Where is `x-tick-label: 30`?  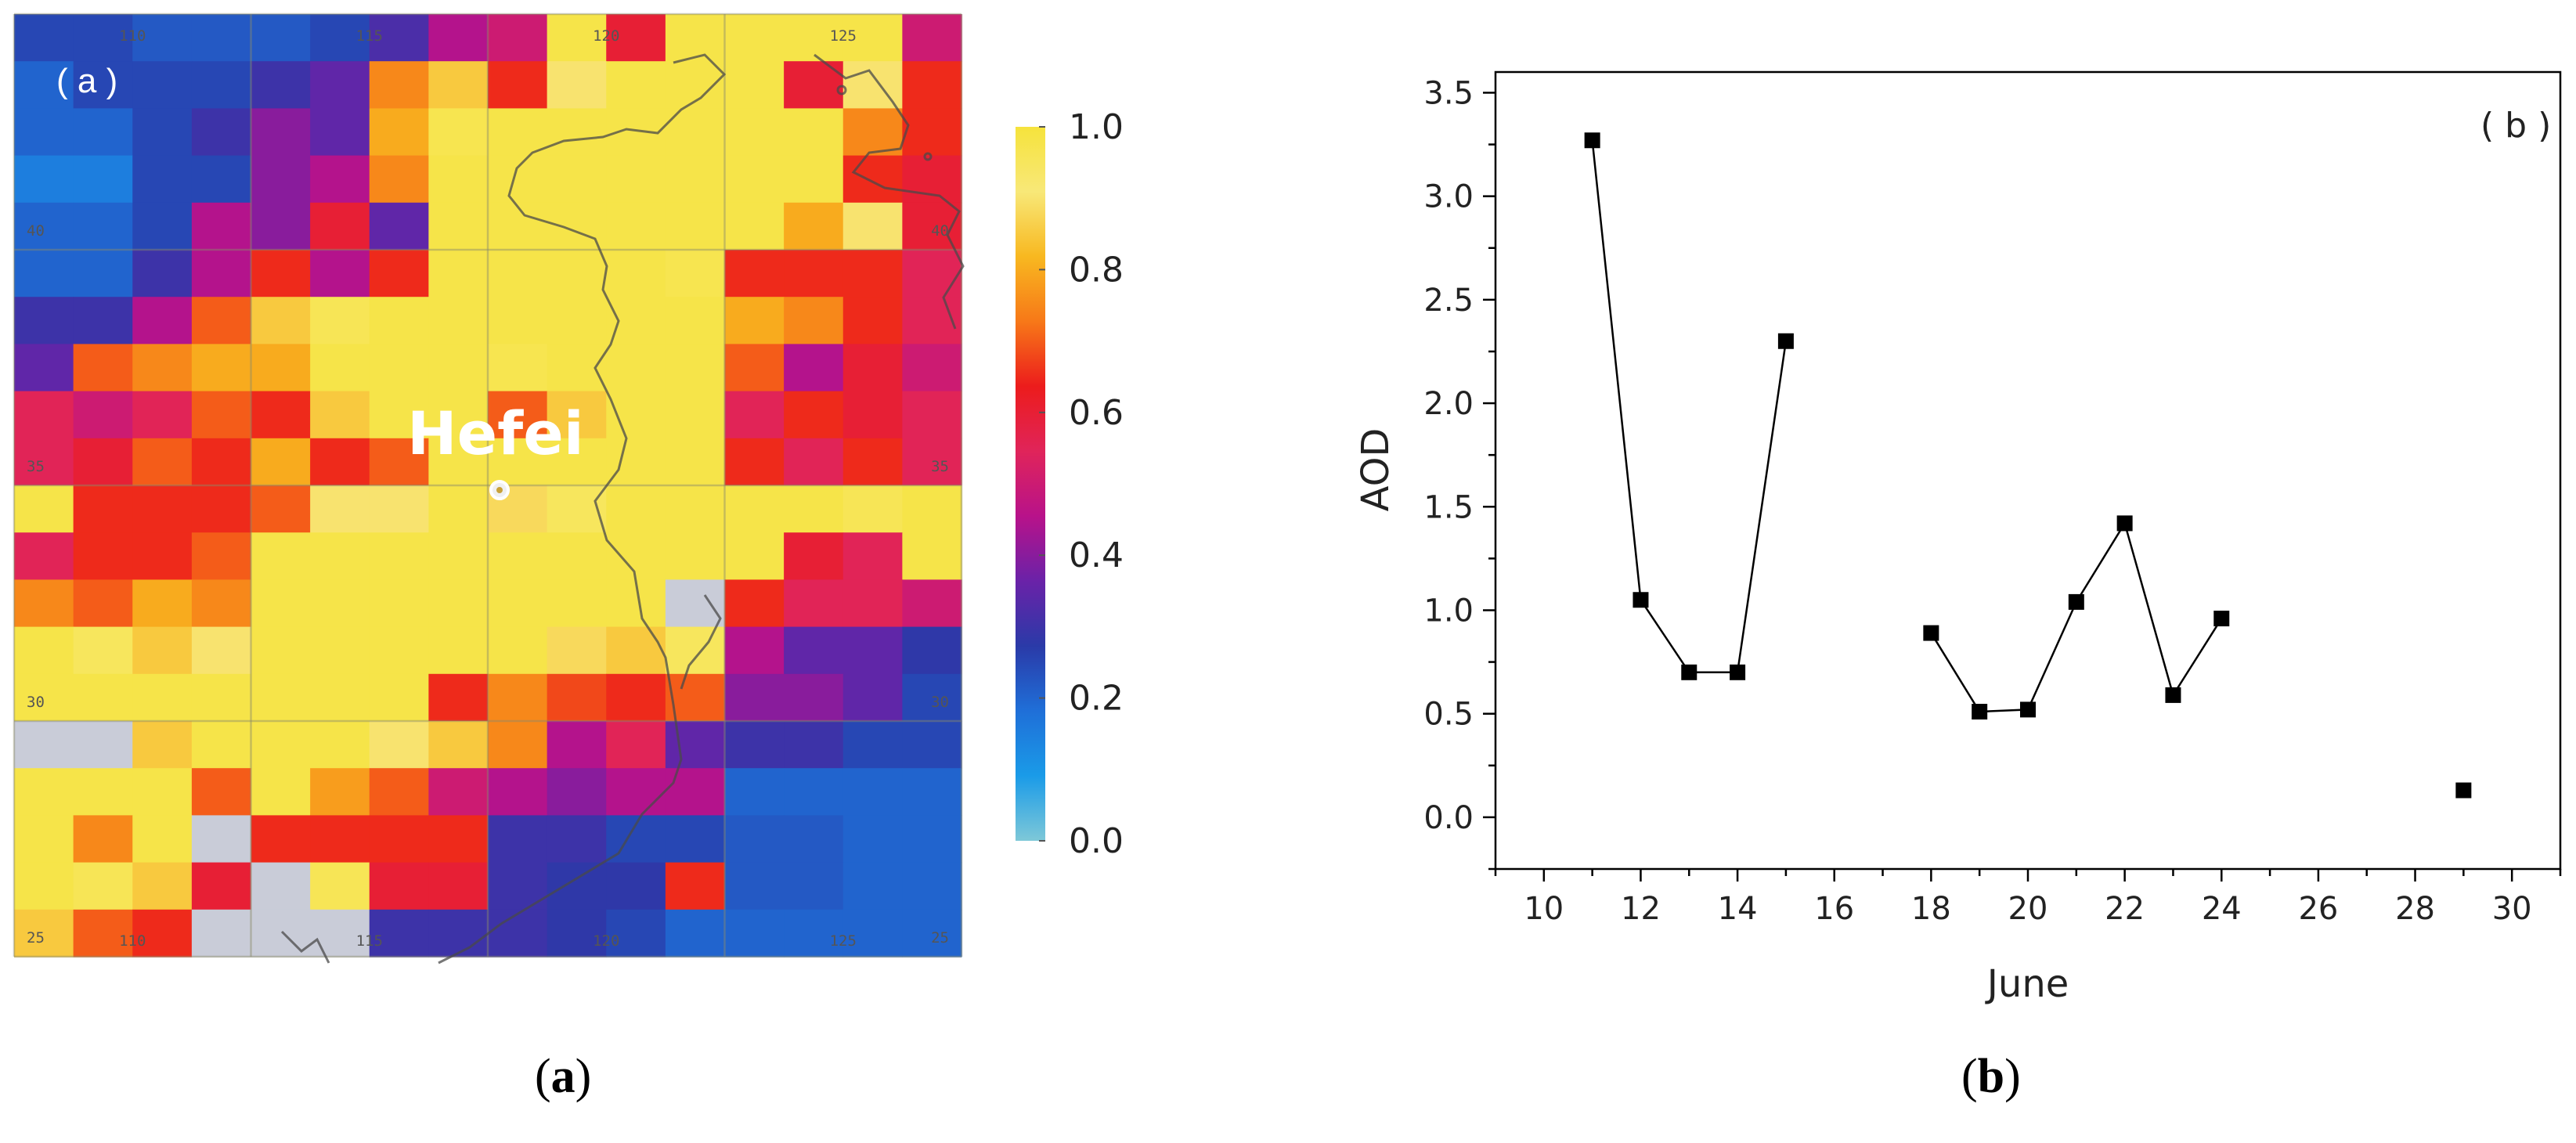
x-tick-label: 30 is located at coordinates (2512, 909).